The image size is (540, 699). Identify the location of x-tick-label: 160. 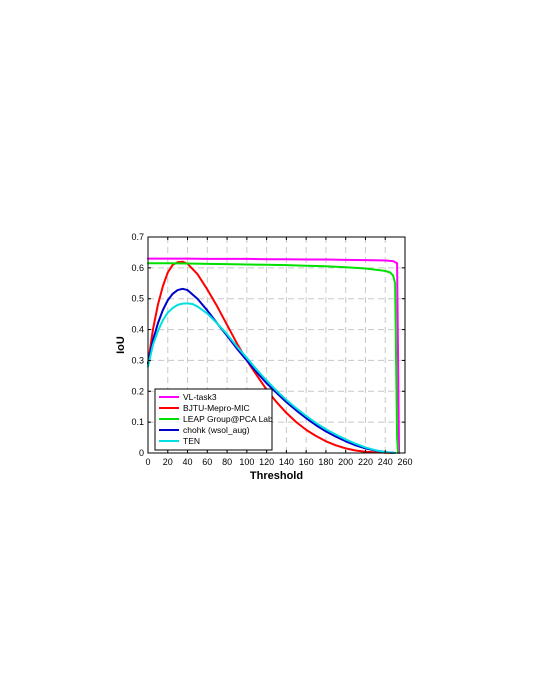
(306, 462).